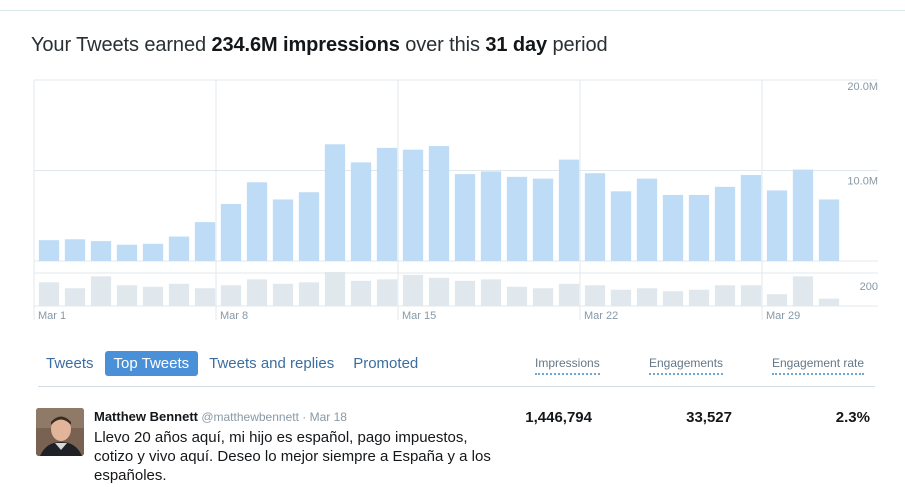 This screenshot has height=487, width=905. Describe the element at coordinates (686, 365) in the screenshot. I see `column-header-engagements: Engagements` at that location.